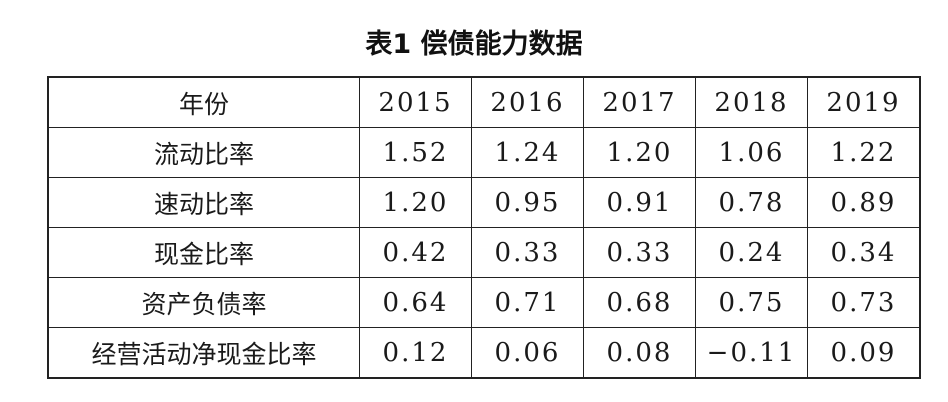 The image size is (948, 402). I want to click on value-cell: 0.95, so click(527, 202).